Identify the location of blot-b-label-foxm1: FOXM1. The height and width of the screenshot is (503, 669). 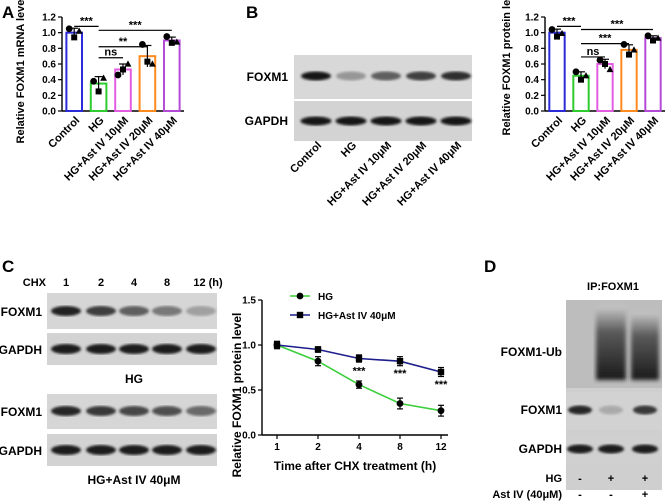
(268, 77).